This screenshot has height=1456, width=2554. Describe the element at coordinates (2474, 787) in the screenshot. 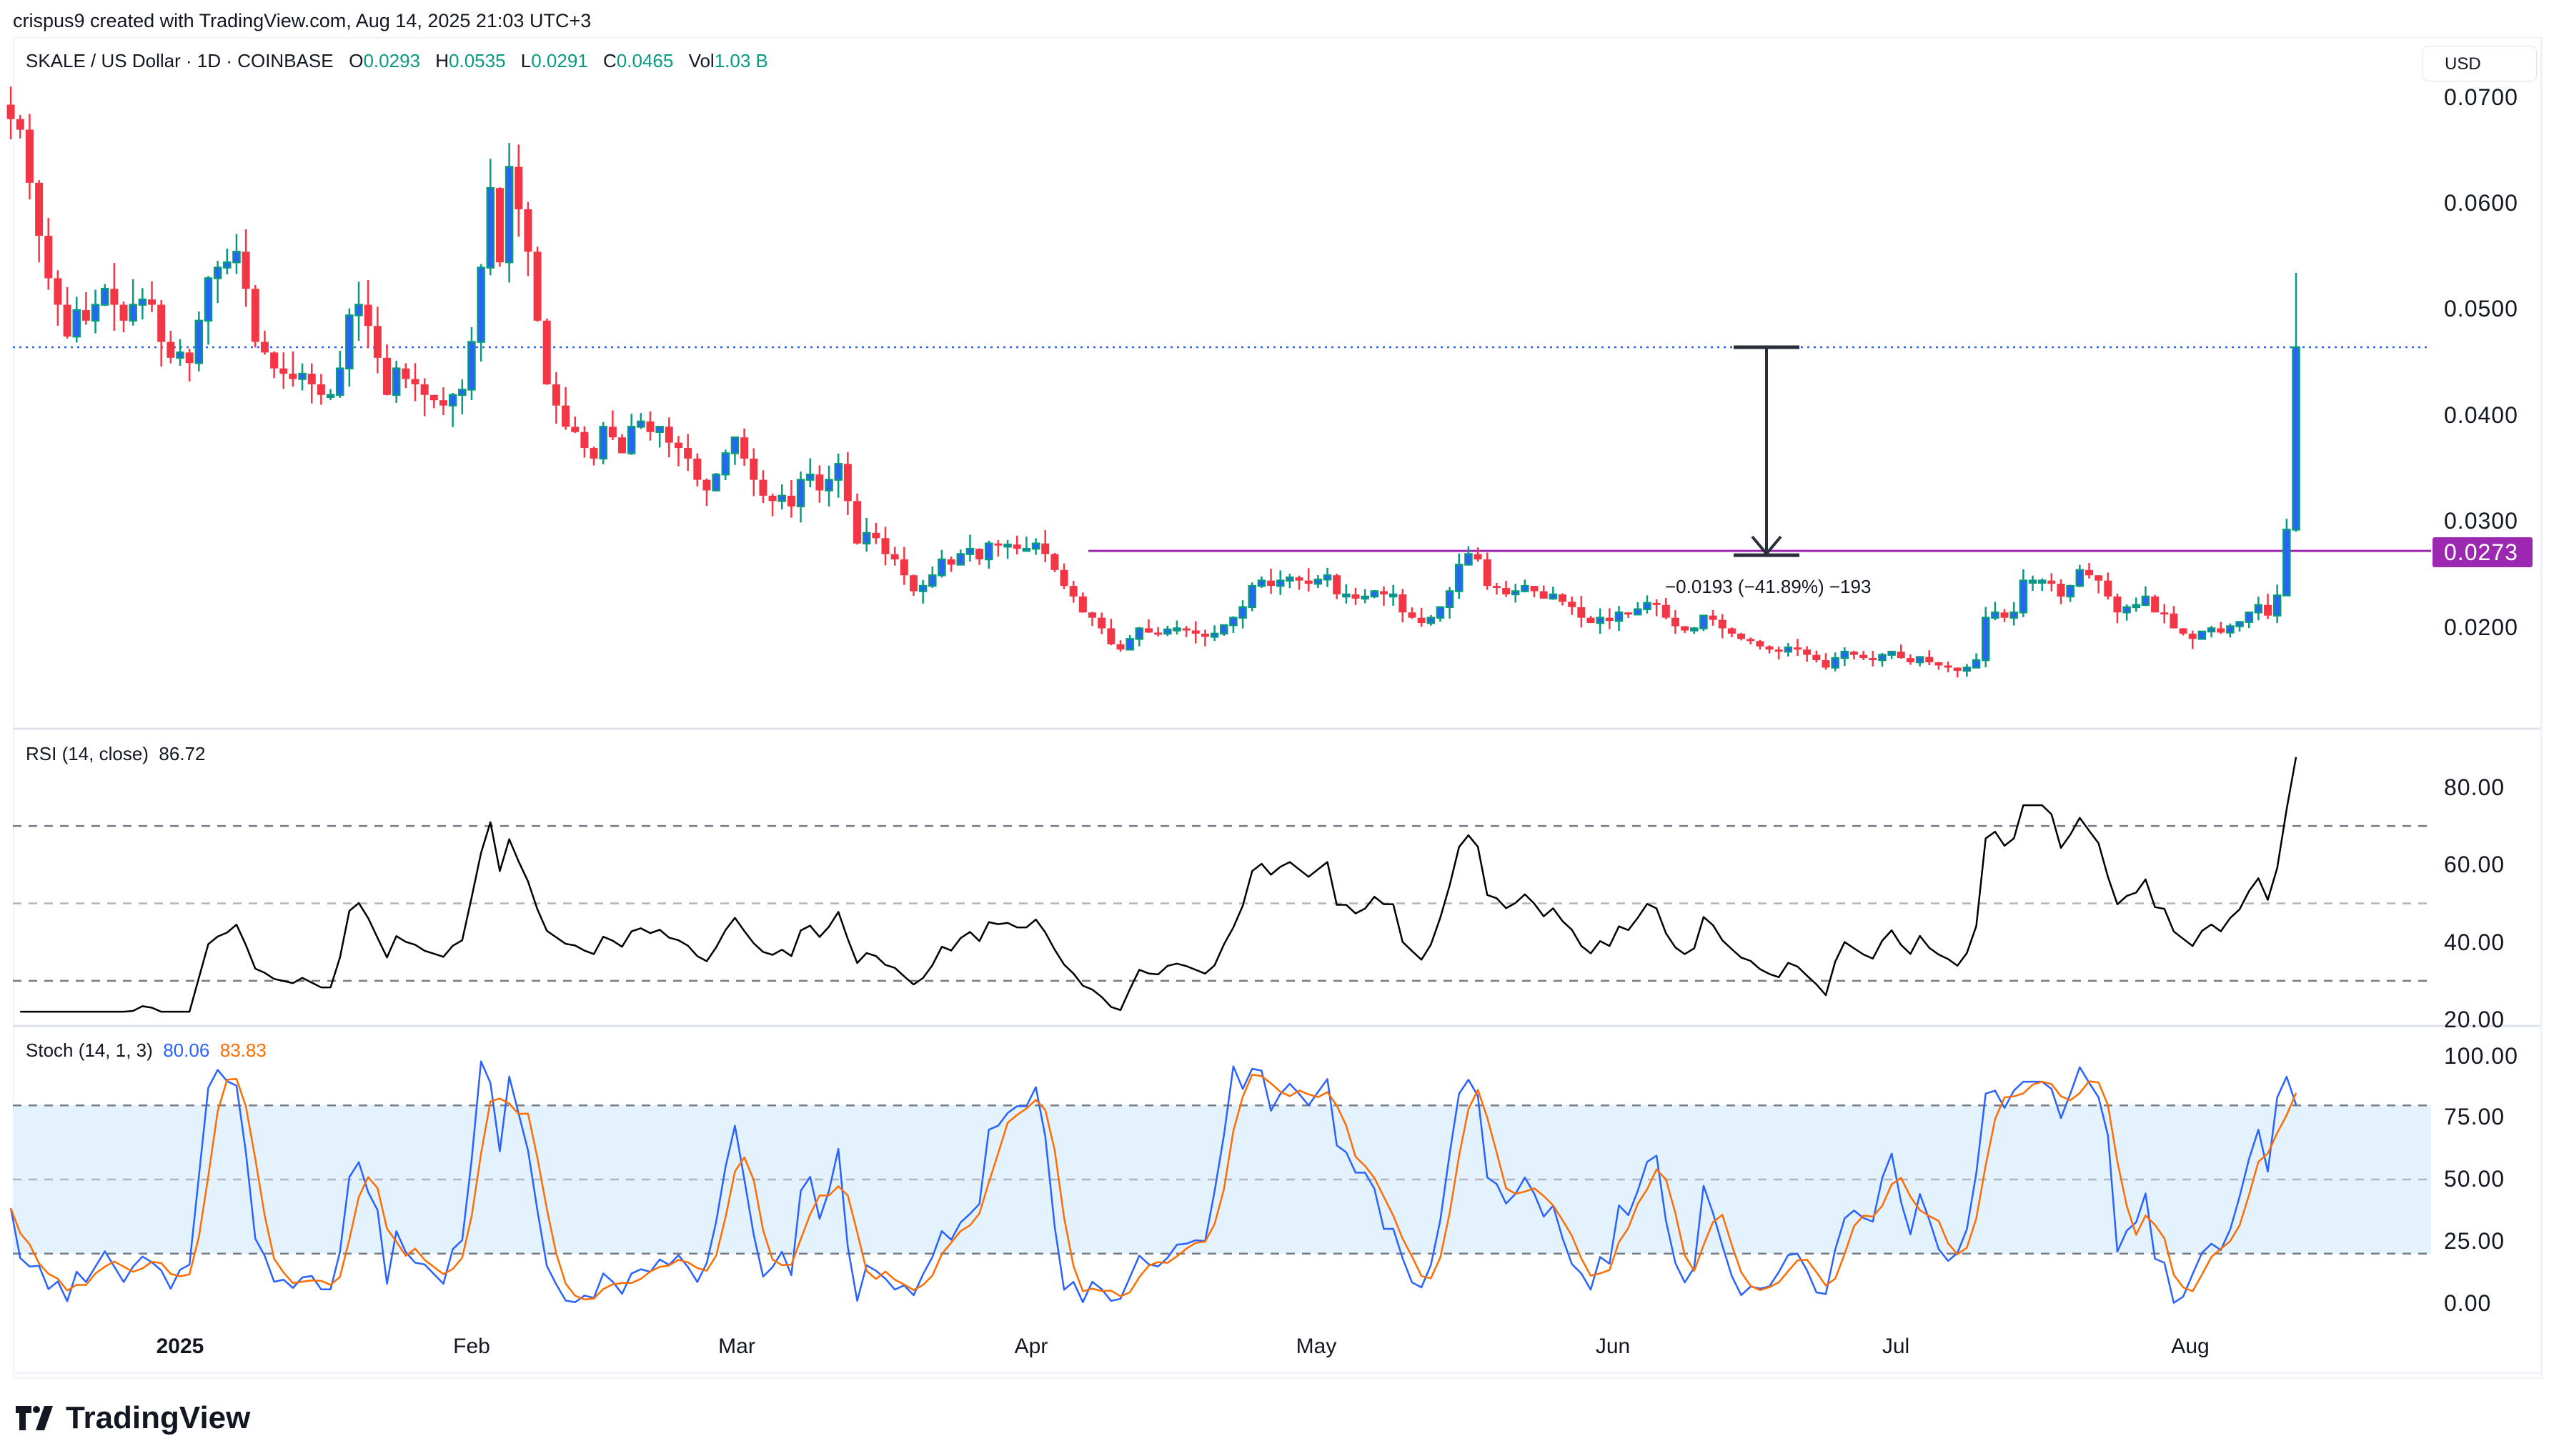

I see `rsi-axis-label: 80.00` at that location.